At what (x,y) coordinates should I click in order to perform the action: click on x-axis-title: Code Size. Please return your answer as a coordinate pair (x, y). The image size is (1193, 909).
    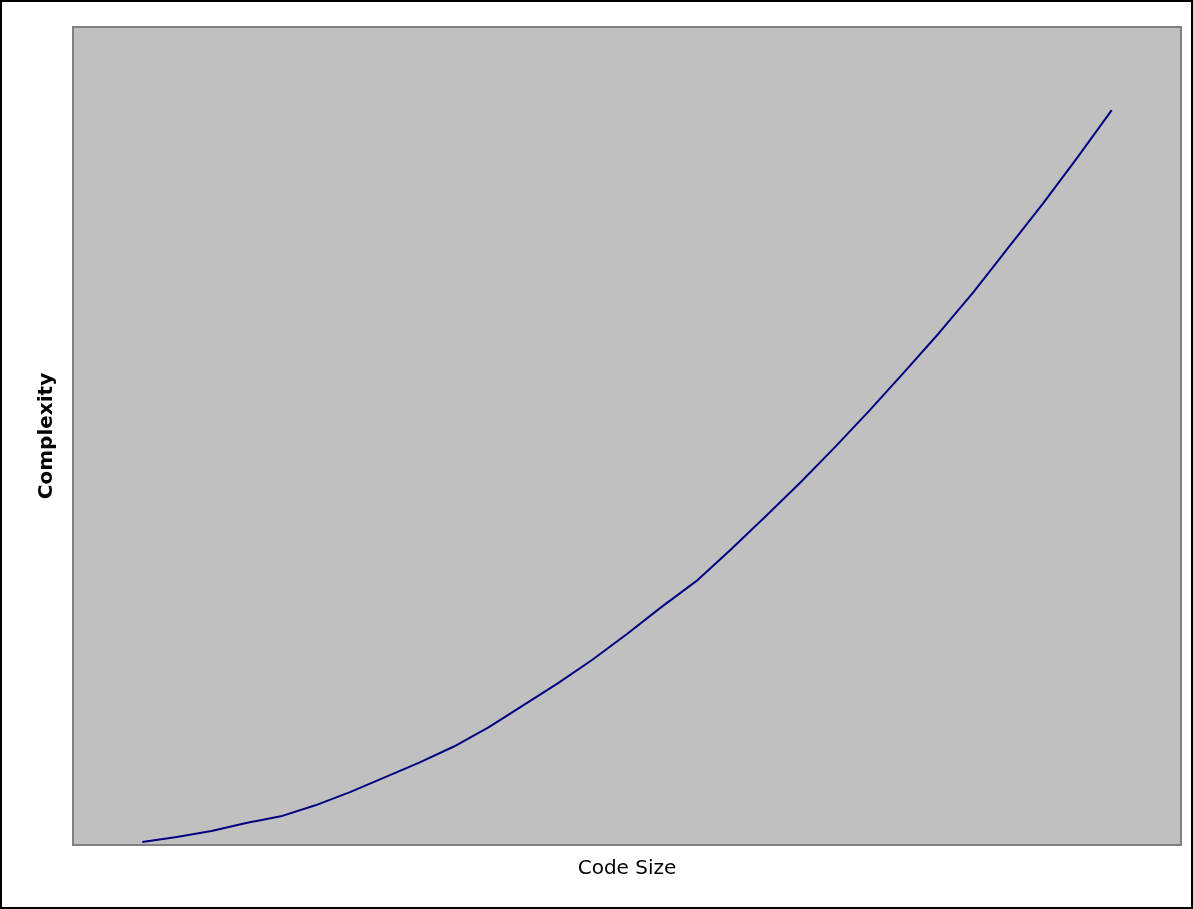
    Looking at the image, I should click on (627, 867).